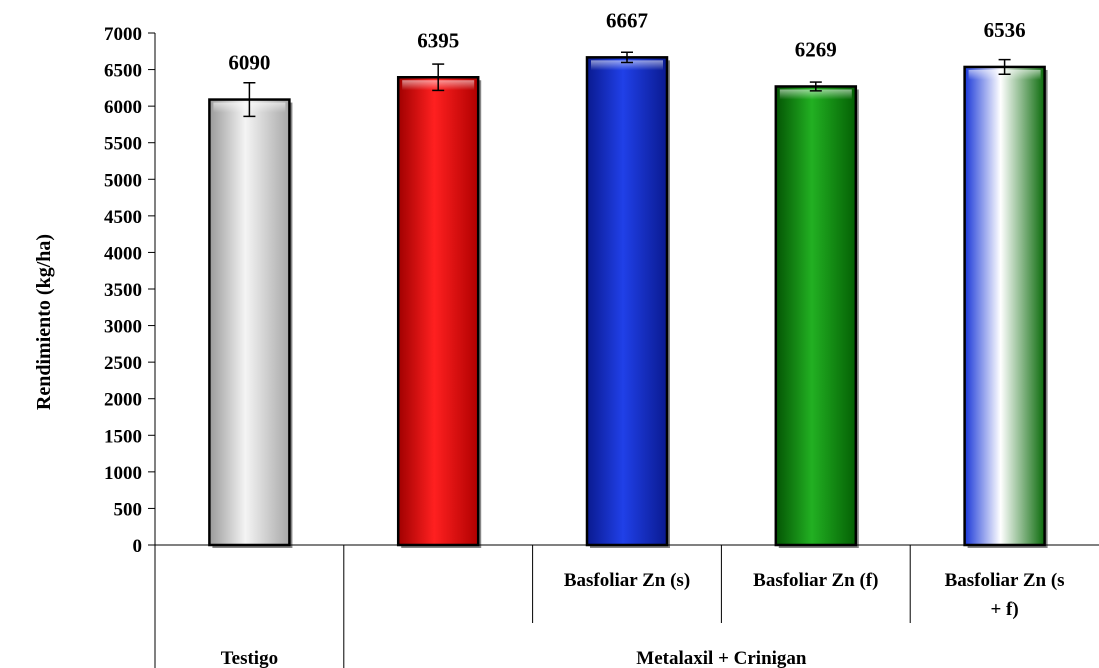 The height and width of the screenshot is (668, 1099). I want to click on category-label: Basfoliar Zn (s + f), so click(1005, 595).